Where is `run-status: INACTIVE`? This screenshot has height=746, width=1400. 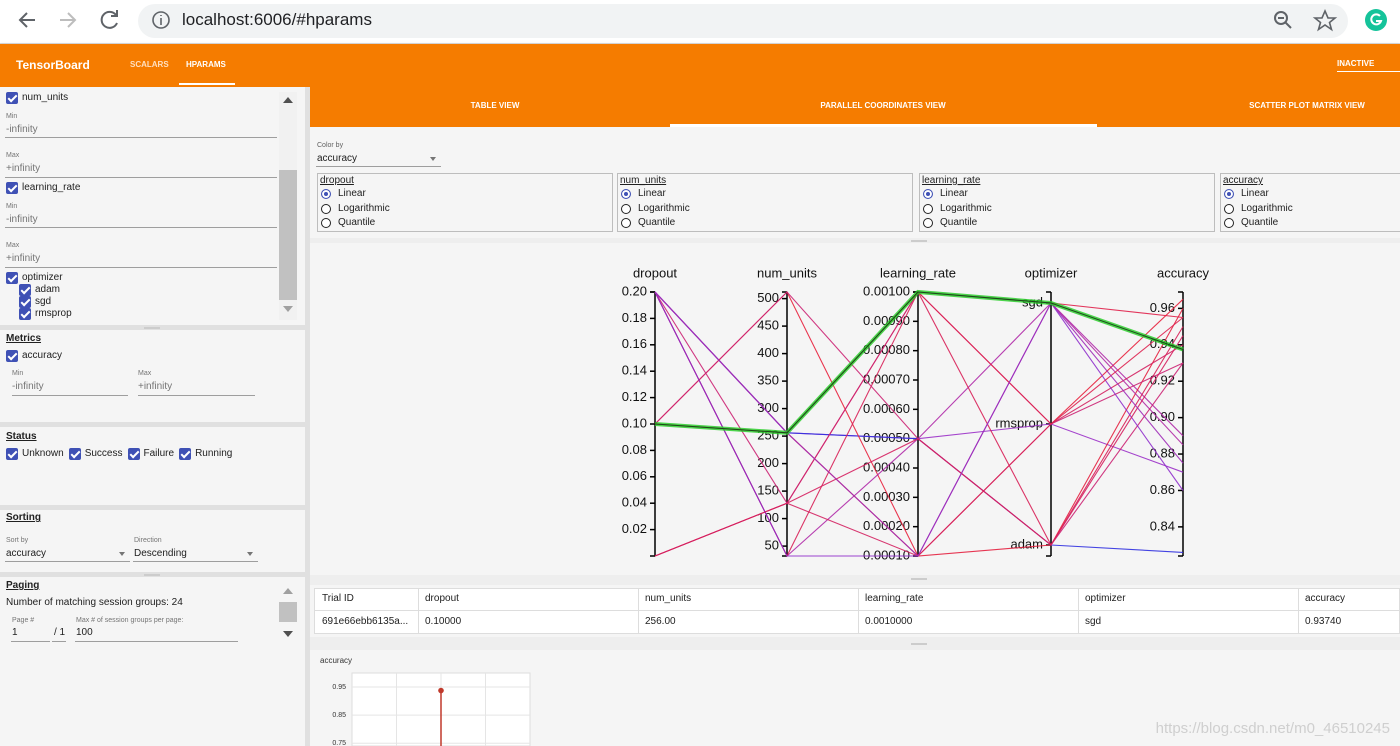
run-status: INACTIVE is located at coordinates (1368, 66).